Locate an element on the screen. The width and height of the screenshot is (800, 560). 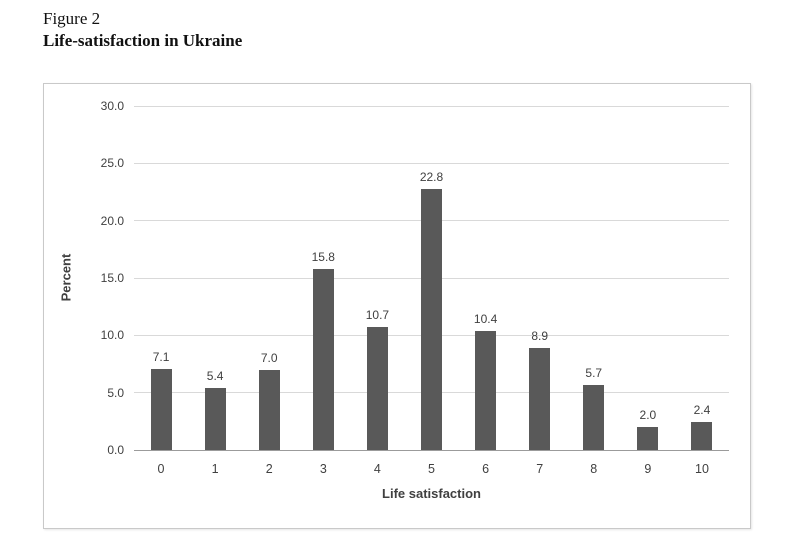
x-axis-labels: 0 1 2 3 4 5 6 7 8 9 10 is located at coordinates (431, 471).